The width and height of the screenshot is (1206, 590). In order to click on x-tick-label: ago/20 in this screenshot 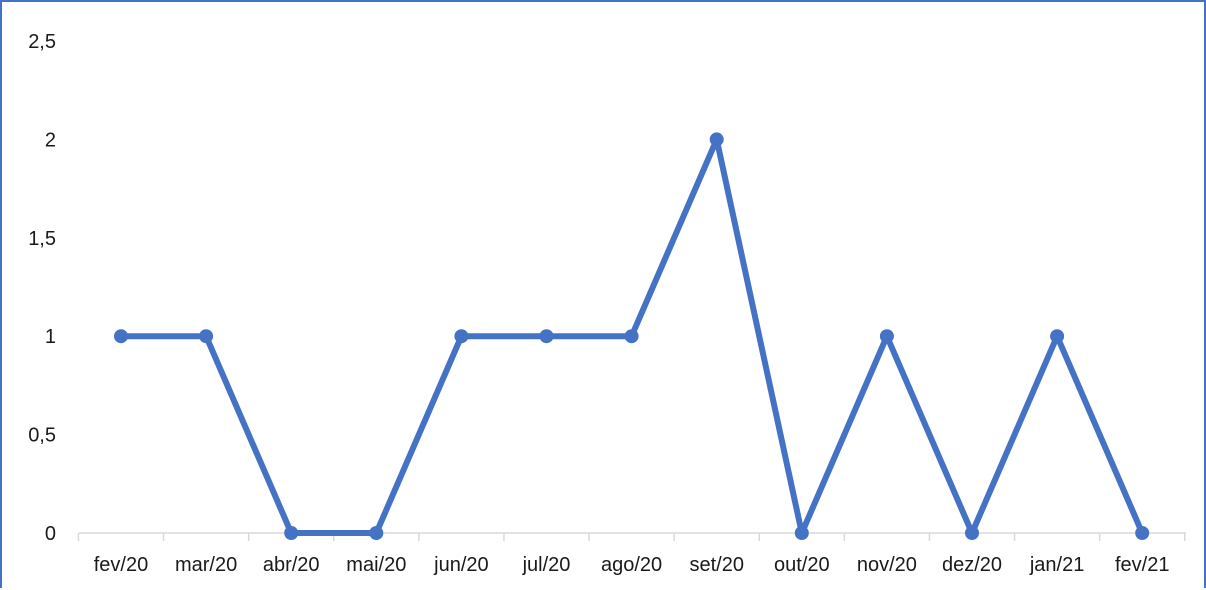, I will do `click(631, 565)`.